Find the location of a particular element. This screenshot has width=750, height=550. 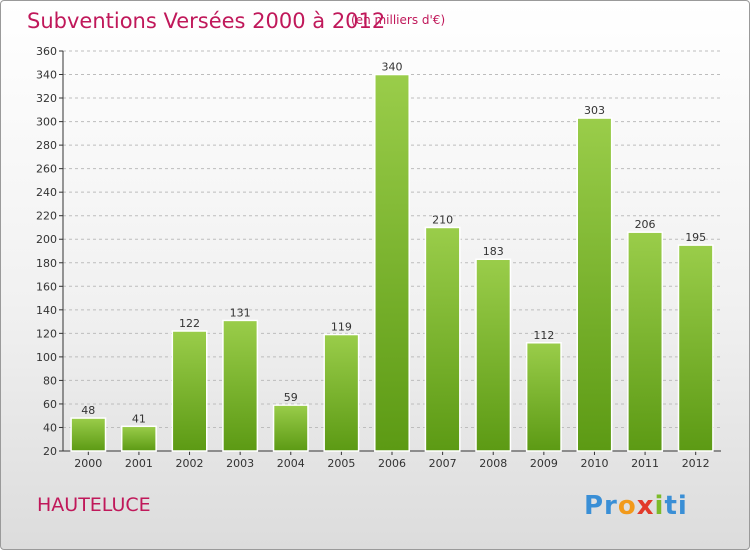

y-tick-label: 240 is located at coordinates (46, 192).